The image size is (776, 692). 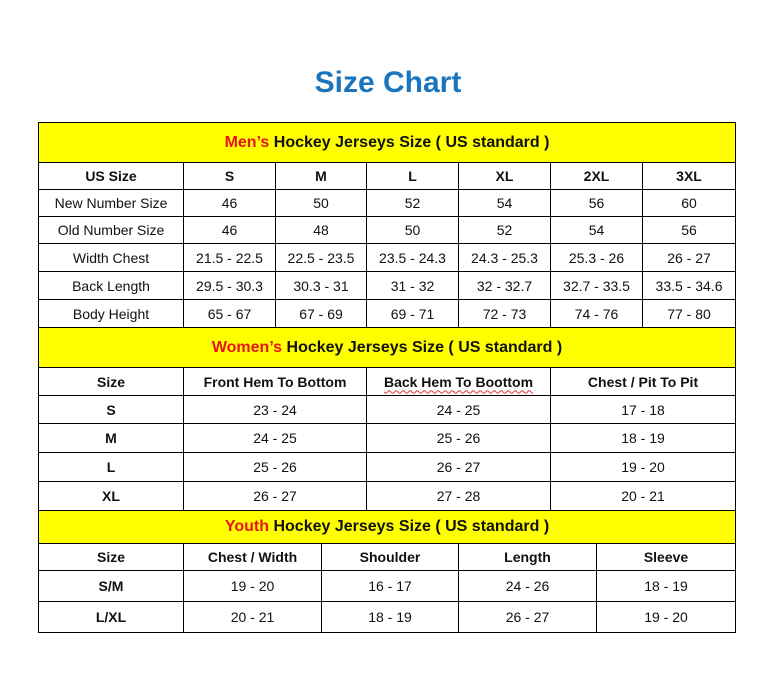 I want to click on mens-column-header-row: US Size S M L XL 2XL 3XL, so click(x=387, y=176).